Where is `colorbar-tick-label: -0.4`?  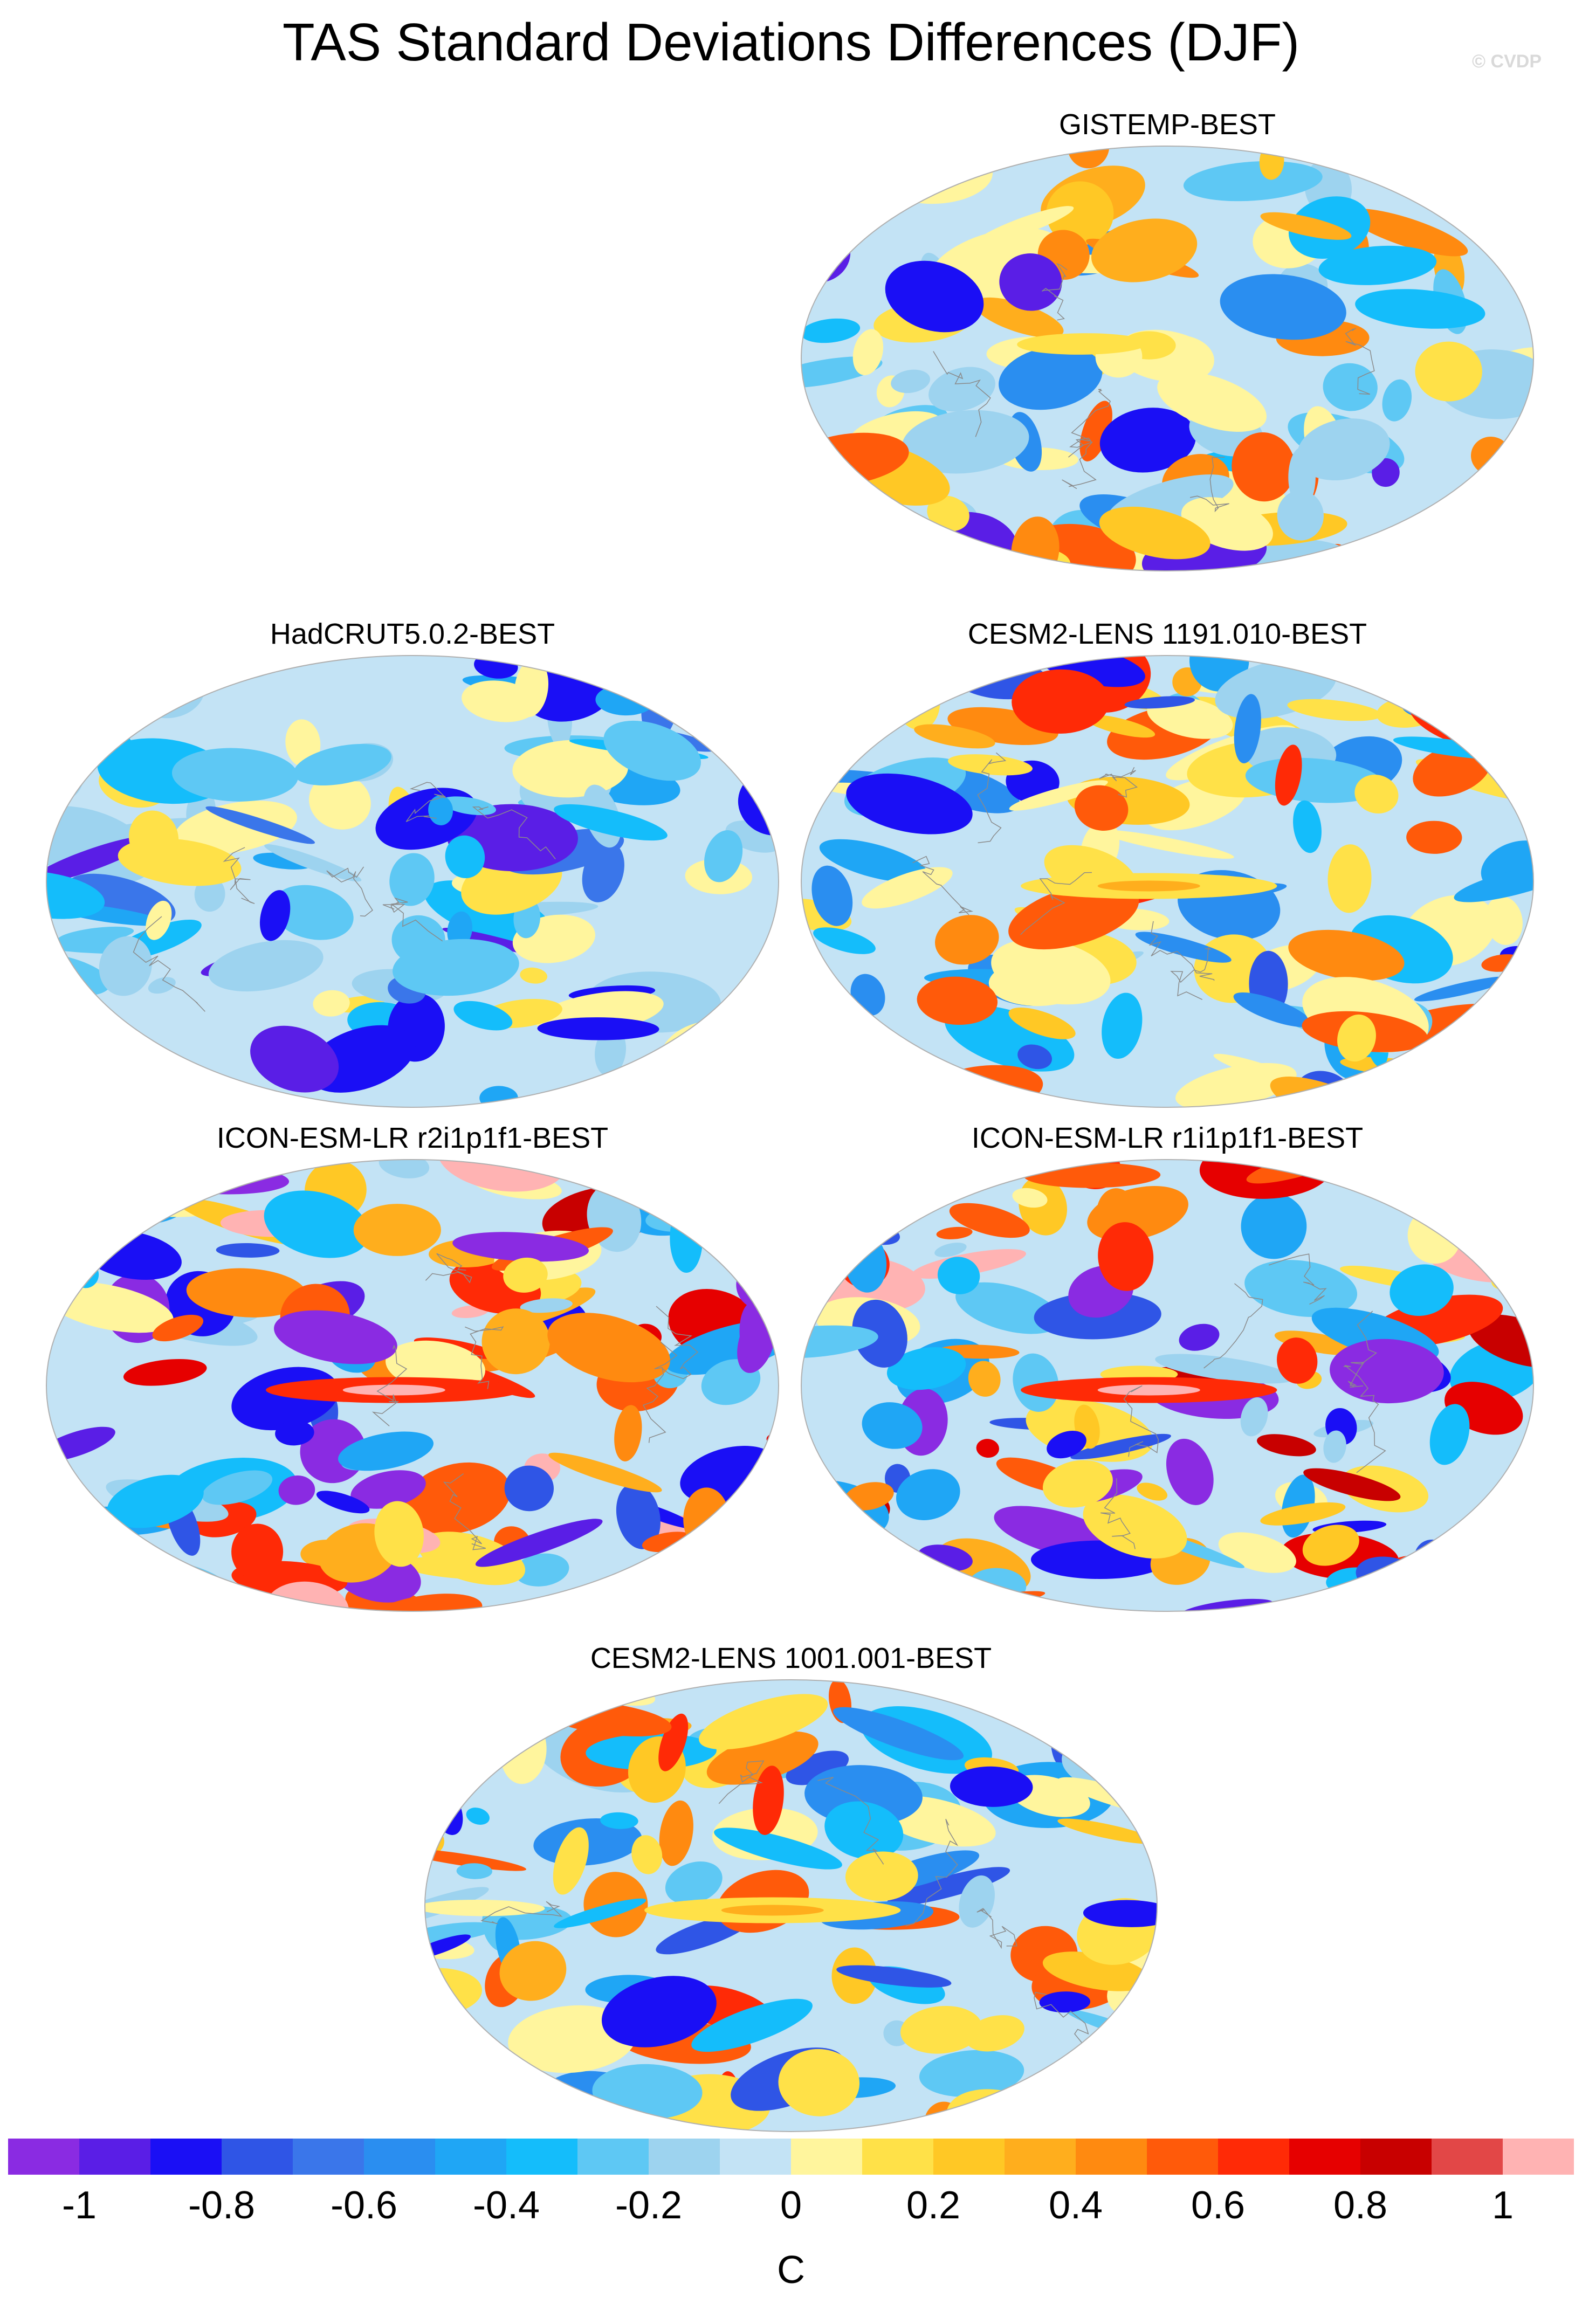 colorbar-tick-label: -0.4 is located at coordinates (506, 2205).